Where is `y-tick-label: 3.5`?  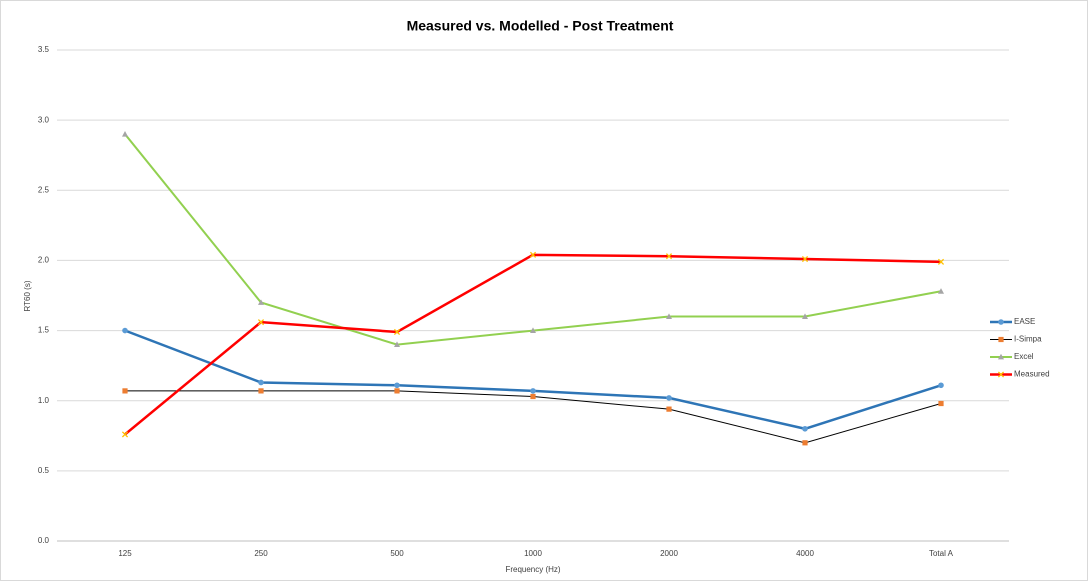
y-tick-label: 3.5 is located at coordinates (44, 49).